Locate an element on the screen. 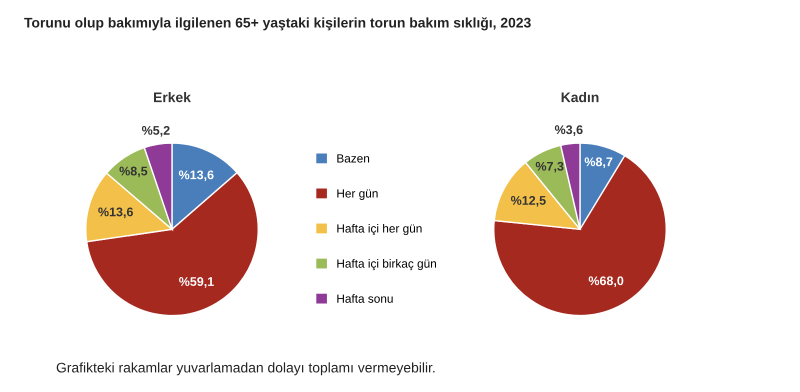  legend-label: Hafta içi her gün is located at coordinates (379, 230).